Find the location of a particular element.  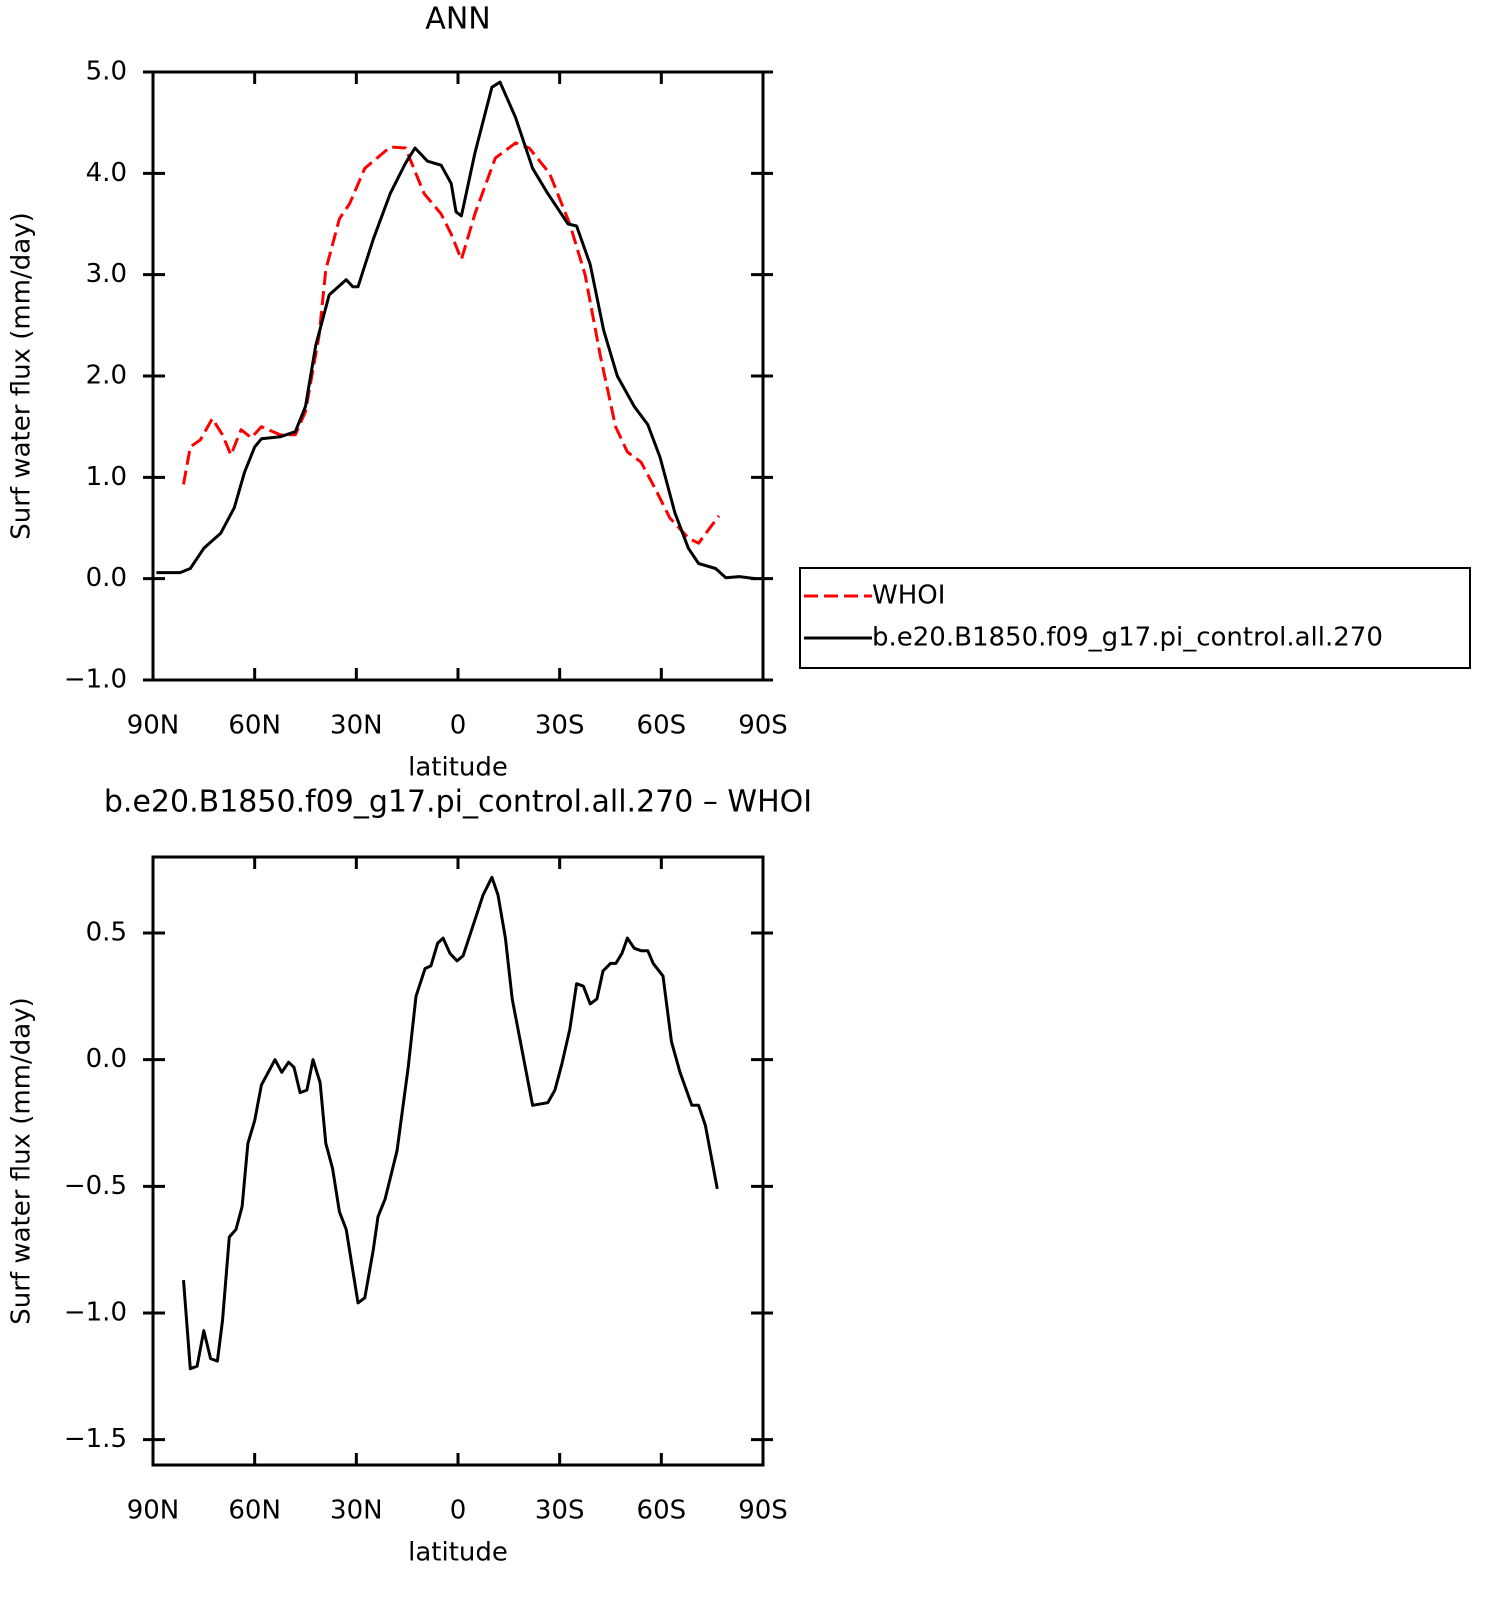

chart-title: ANN is located at coordinates (457, 19).